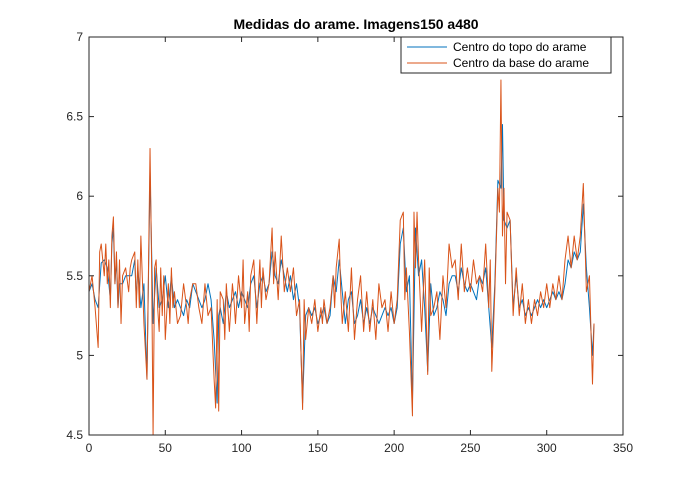 The image size is (676, 489). I want to click on x-tick-label: 50, so click(166, 448).